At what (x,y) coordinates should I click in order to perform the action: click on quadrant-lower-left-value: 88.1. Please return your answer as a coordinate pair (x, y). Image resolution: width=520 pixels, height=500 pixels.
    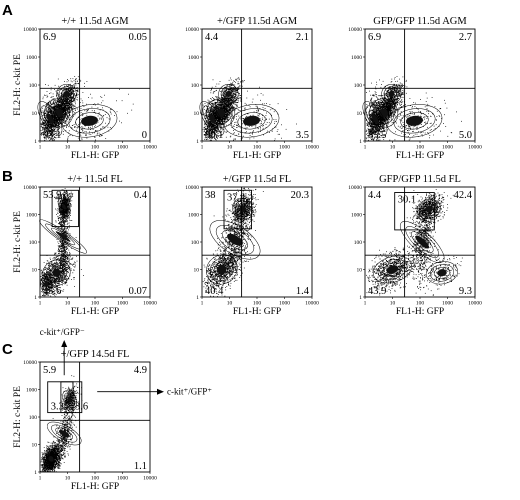
    Looking at the image, I should click on (52, 466).